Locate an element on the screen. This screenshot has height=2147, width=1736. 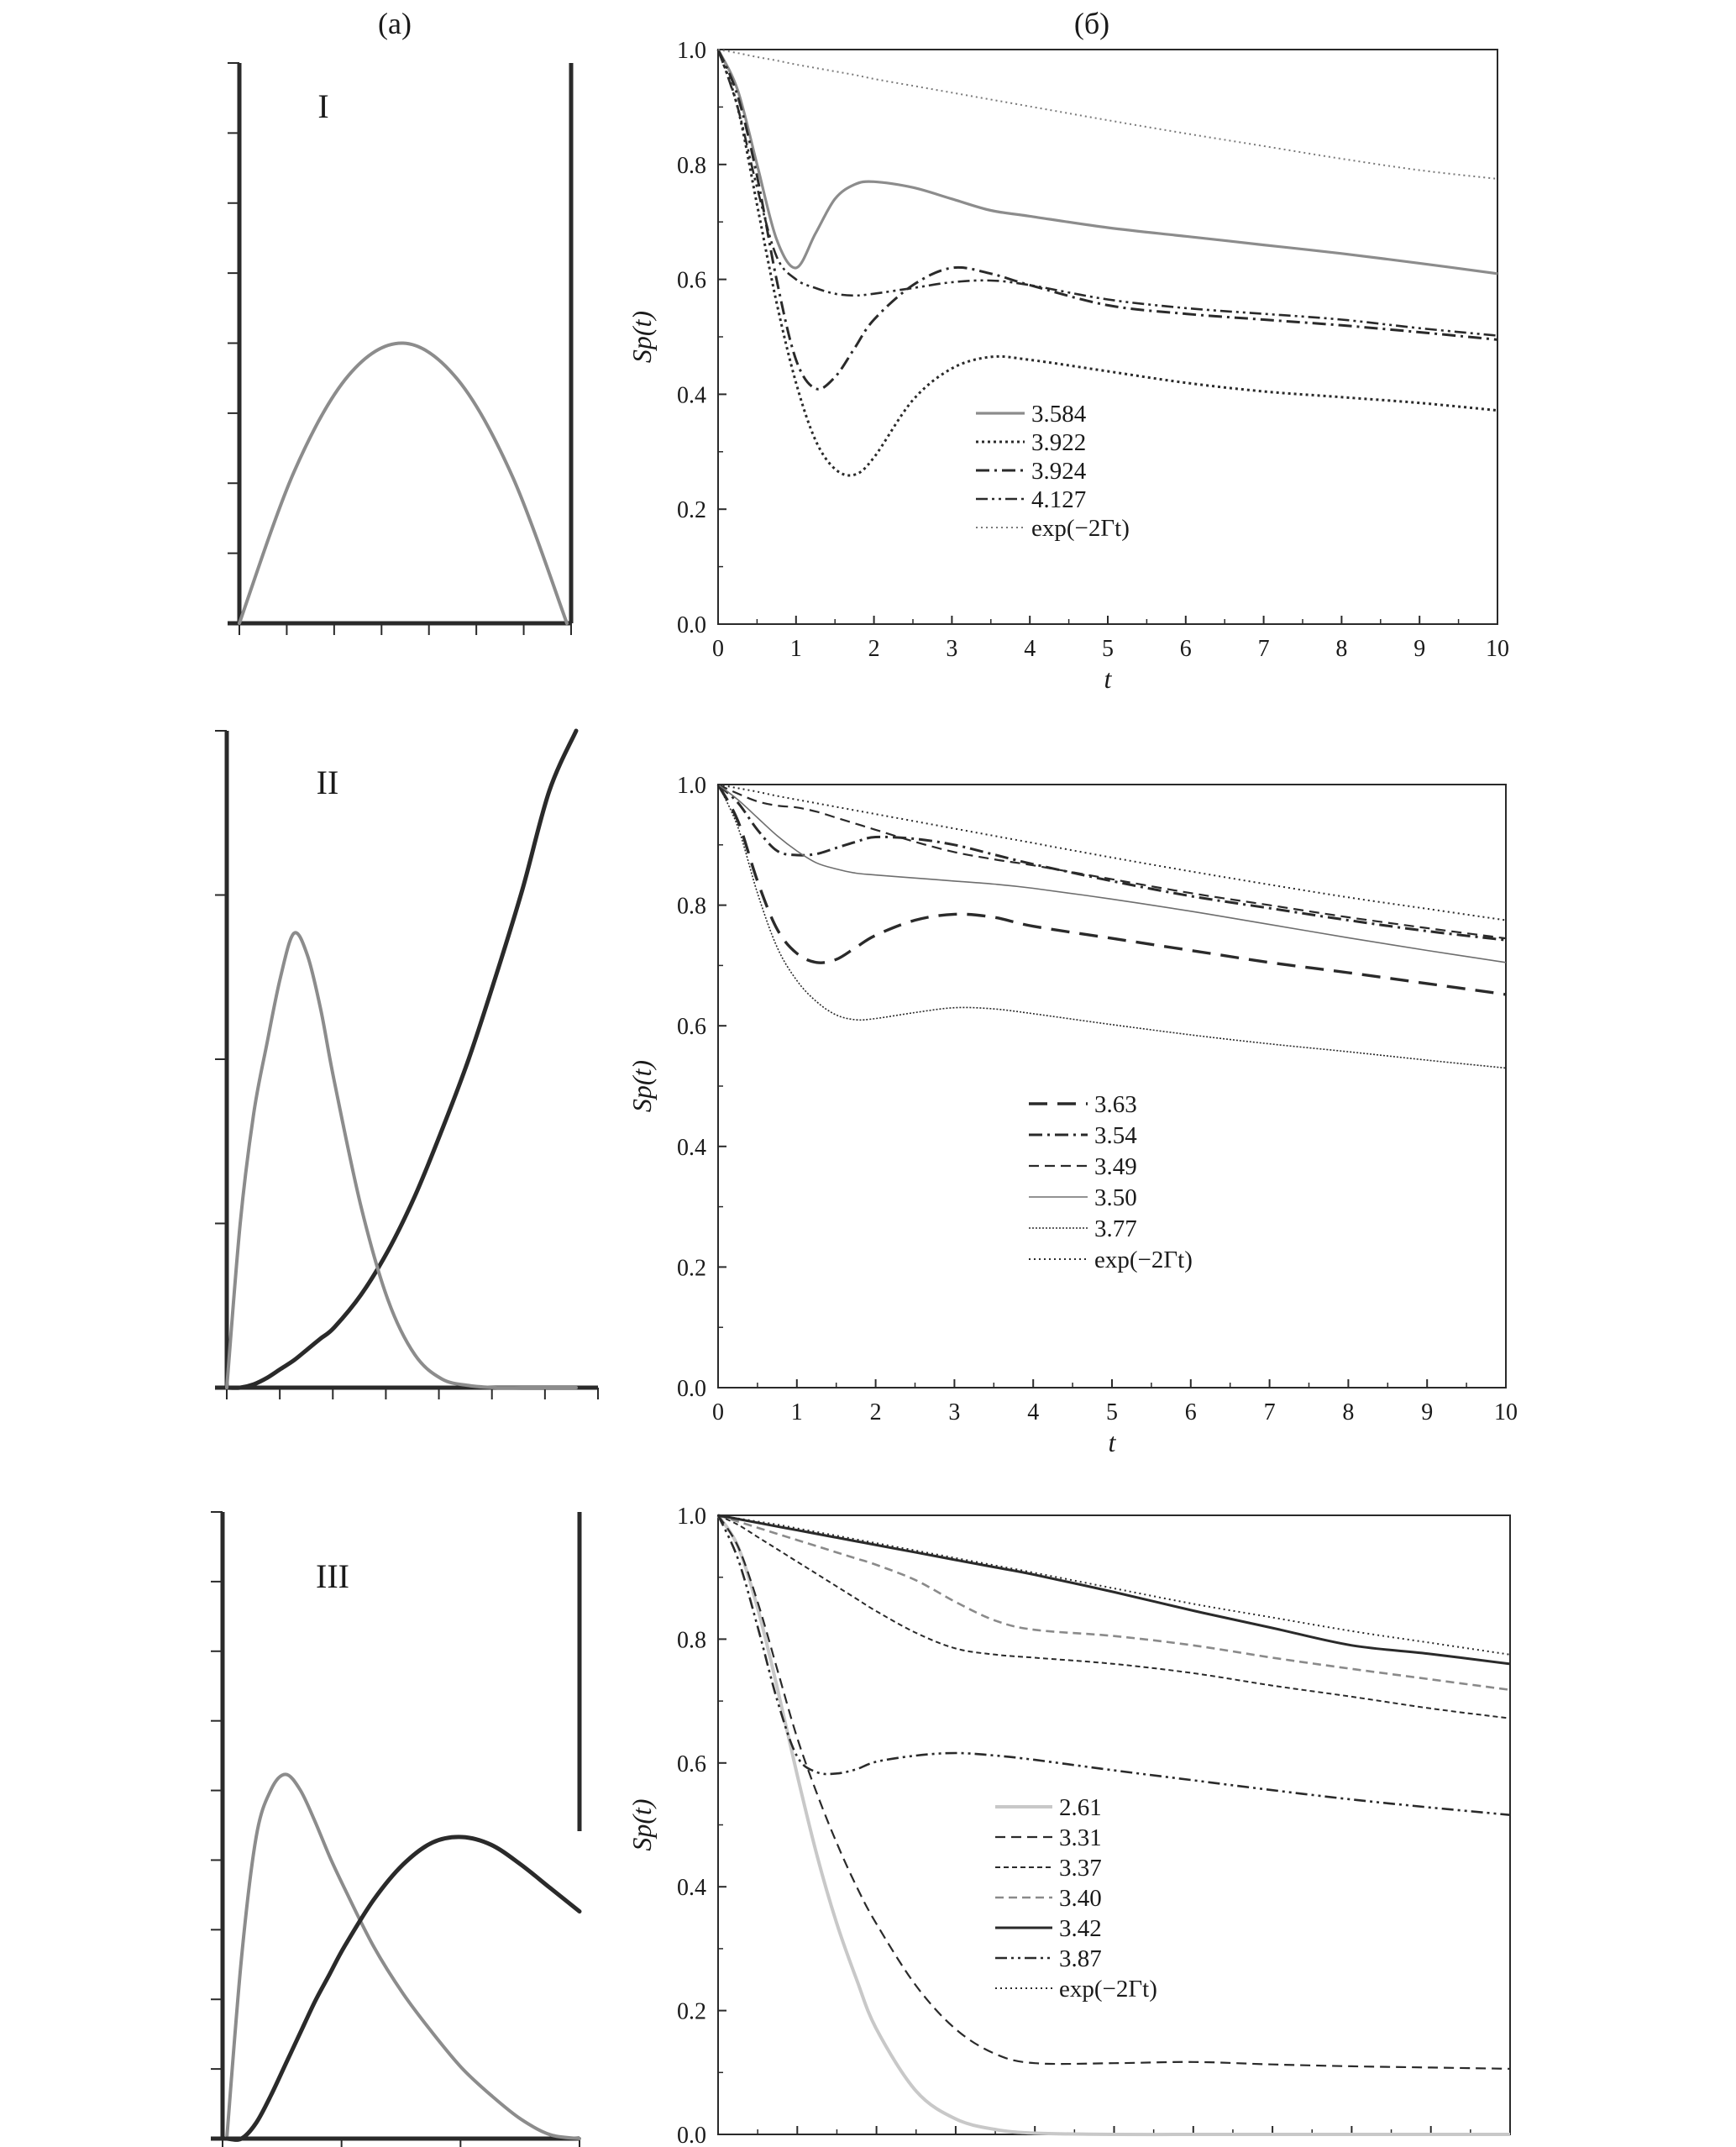
legend-label: 3.37 is located at coordinates (1080, 1868).